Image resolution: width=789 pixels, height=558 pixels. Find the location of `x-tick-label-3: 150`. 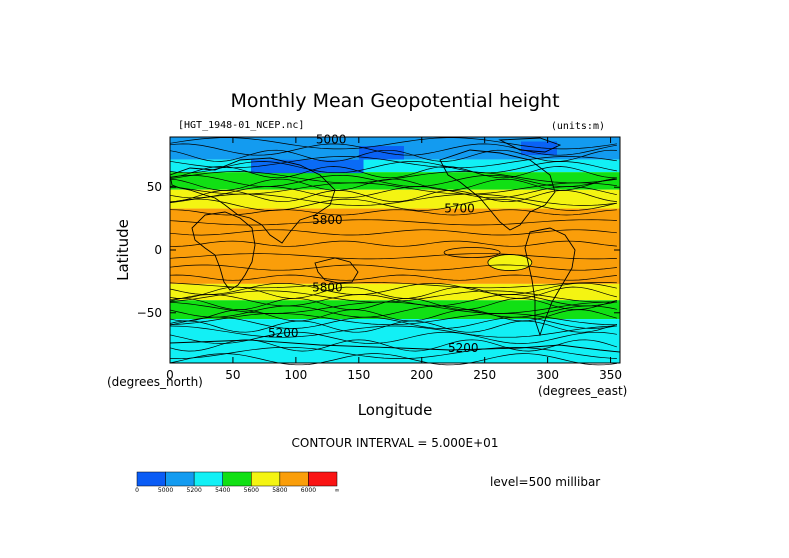

x-tick-label-3: 150 is located at coordinates (358, 375).